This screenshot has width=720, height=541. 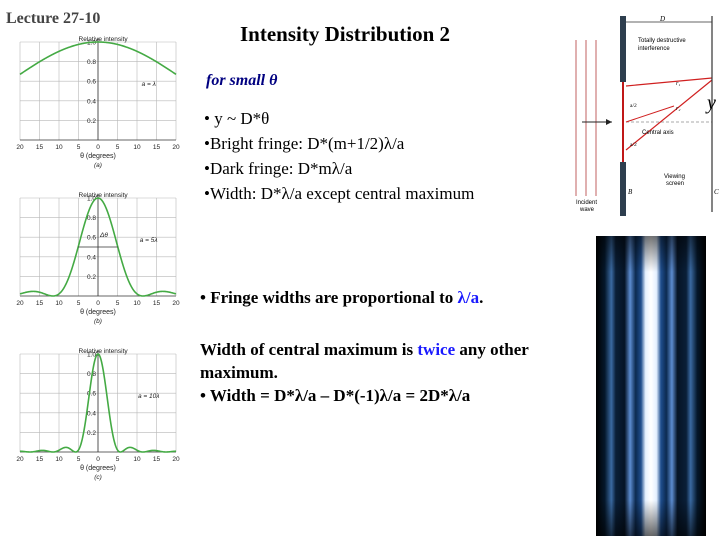 I want to click on ray-r1, so click(x=669, y=82).